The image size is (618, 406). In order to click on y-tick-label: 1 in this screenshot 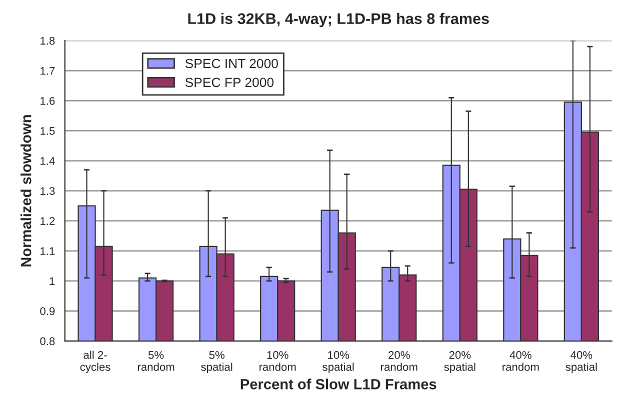, I will do `click(52, 281)`.